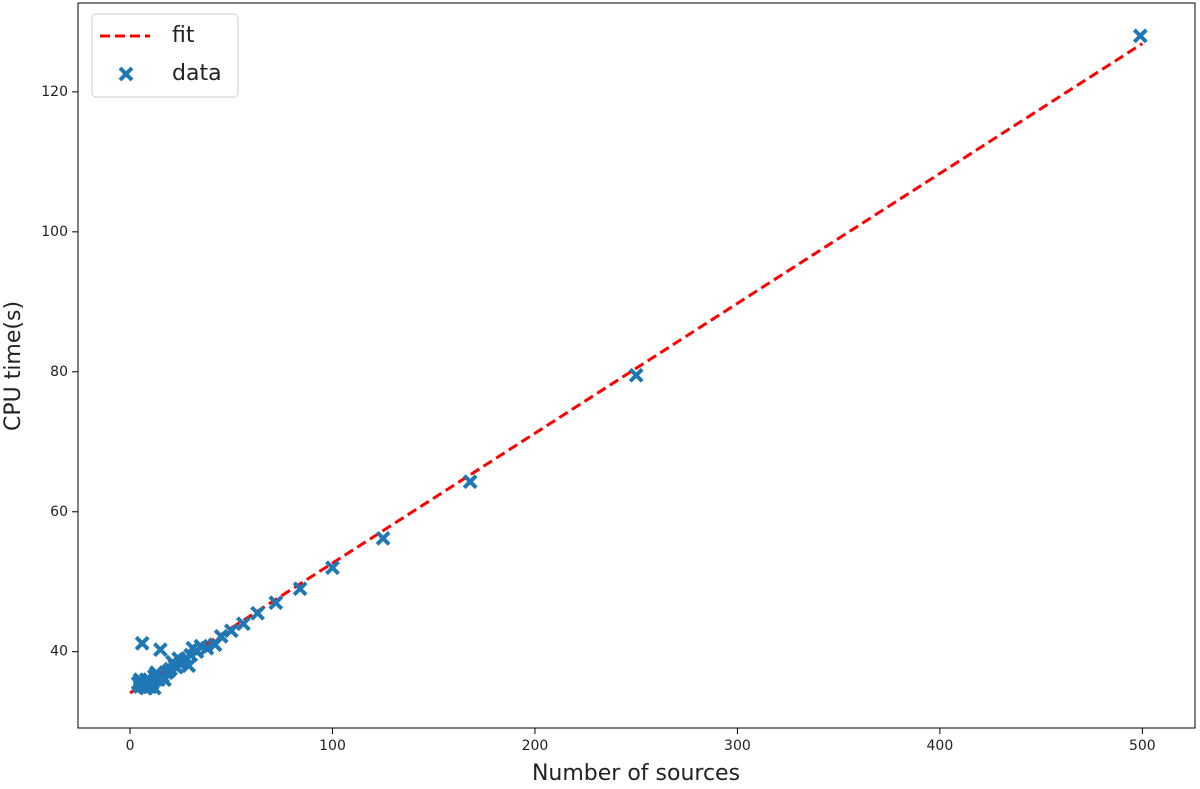 Image resolution: width=1200 pixels, height=789 pixels. I want to click on x-axis-label: Number of sources, so click(636, 773).